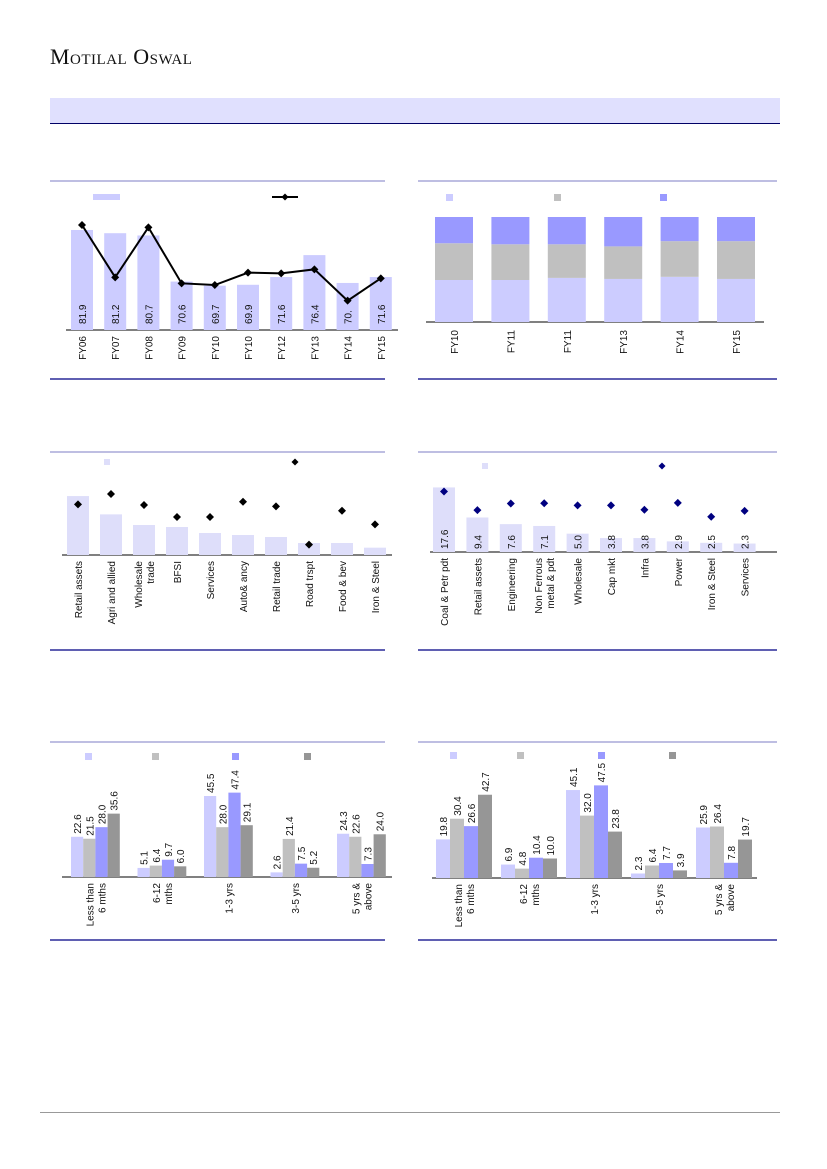 The image size is (827, 1169). What do you see at coordinates (645, 568) in the screenshot?
I see `x-tick-label: Infra` at bounding box center [645, 568].